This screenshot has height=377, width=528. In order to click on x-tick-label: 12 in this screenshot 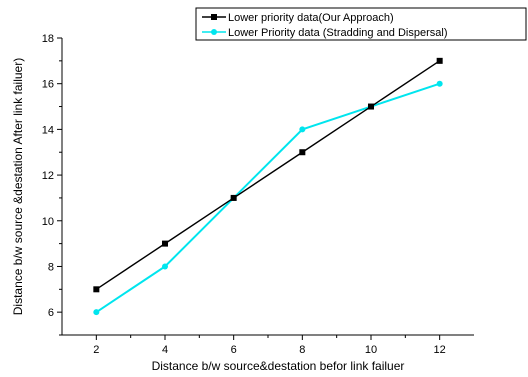, I will do `click(440, 350)`.